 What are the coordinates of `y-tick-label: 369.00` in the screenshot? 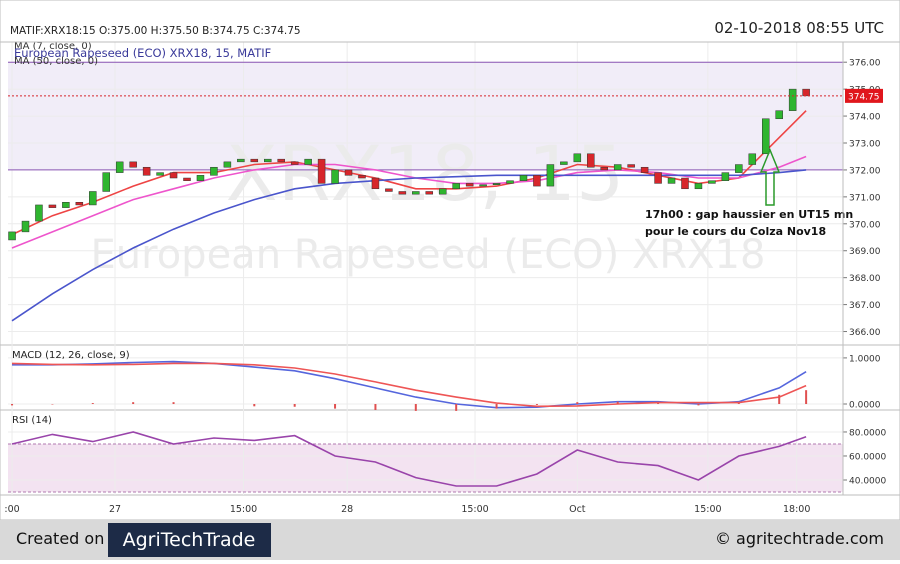 It's located at (865, 252).